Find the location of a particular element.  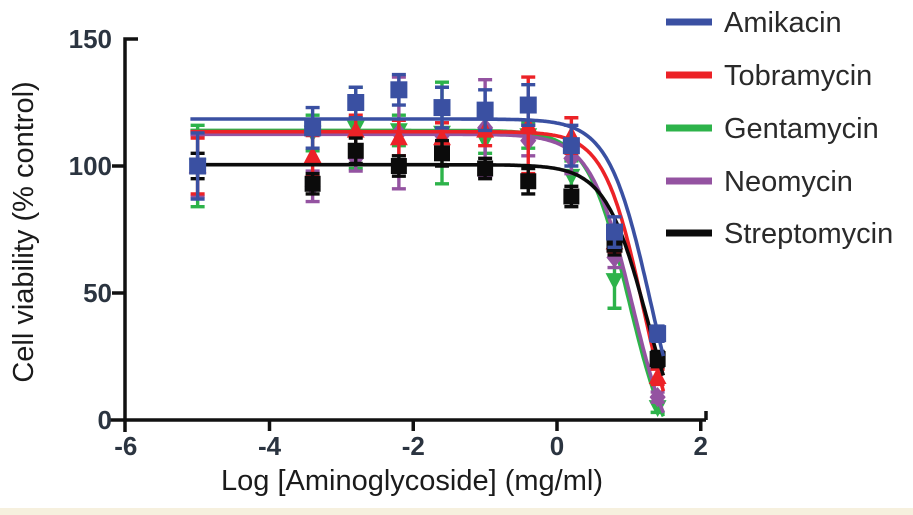

legend-label-gentamycin: Gentamycin is located at coordinates (801, 129).